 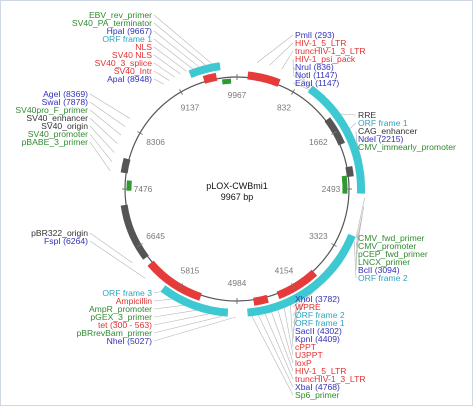 I want to click on feature-label: NdeI (2215), so click(x=381, y=139).